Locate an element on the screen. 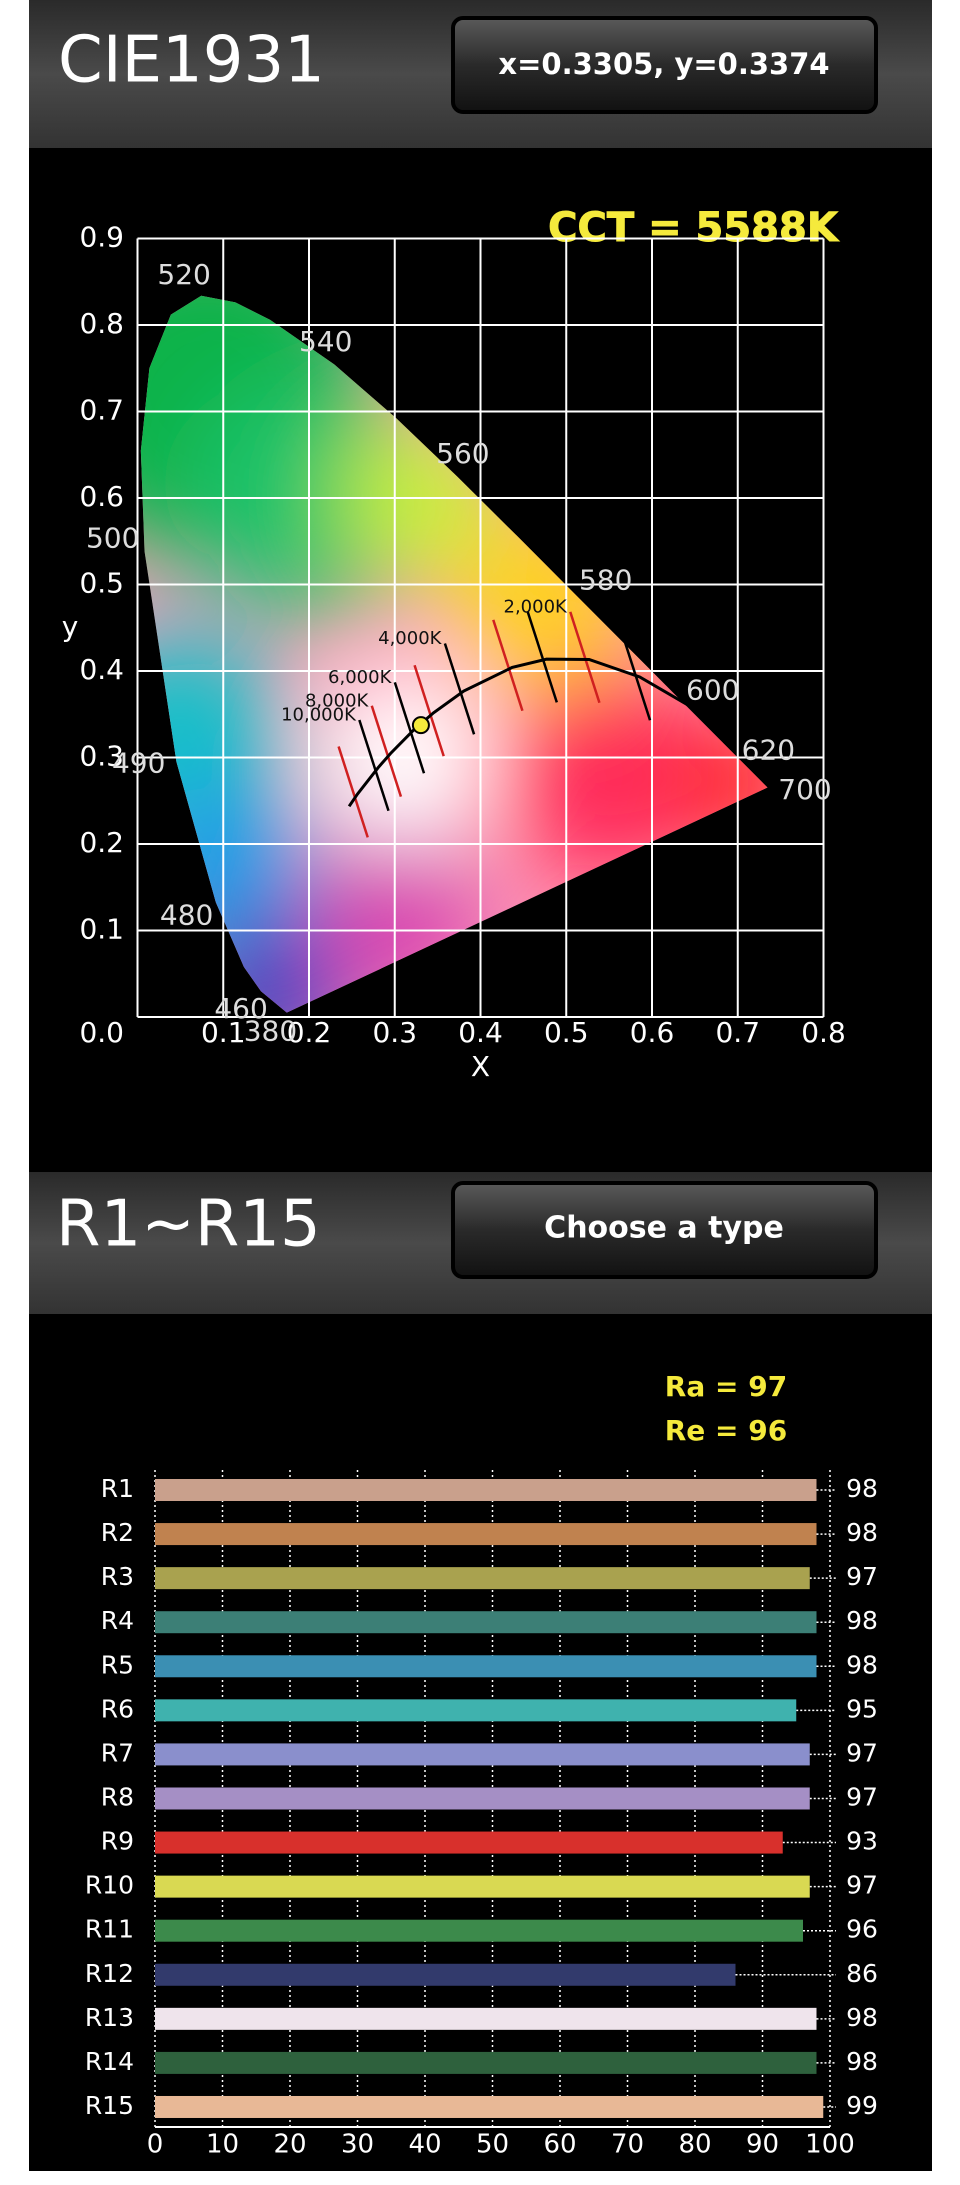 The image size is (960, 2185). wavelength-label: 600 is located at coordinates (712, 690).